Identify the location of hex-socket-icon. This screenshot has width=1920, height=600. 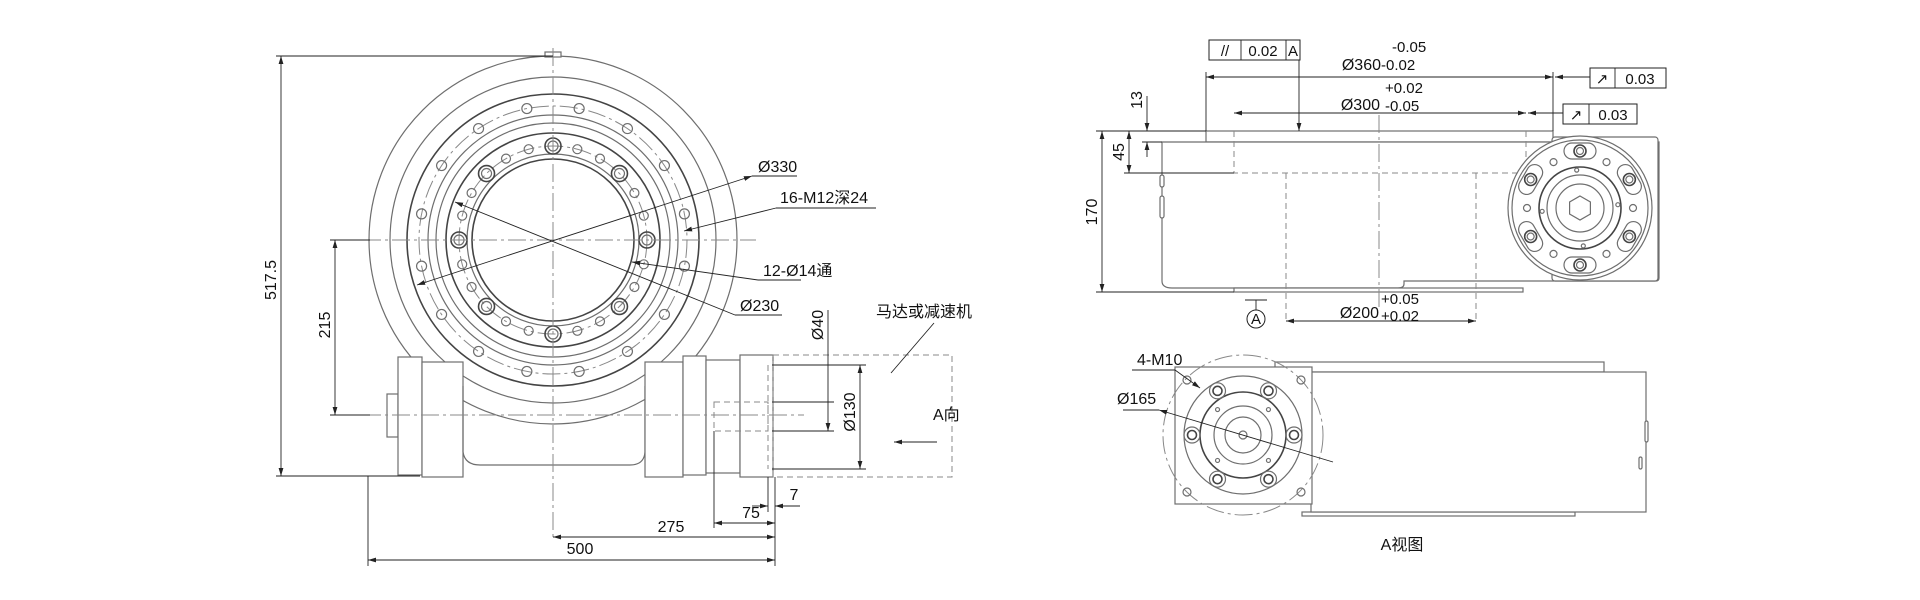
(1580, 208).